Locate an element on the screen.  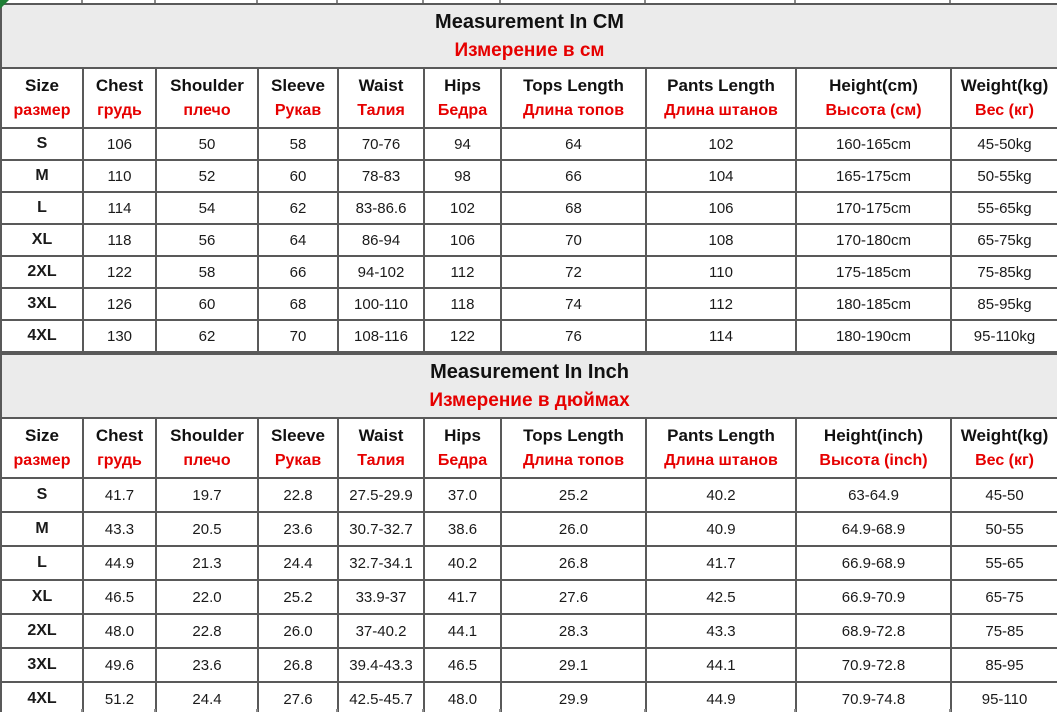
column-header-height-inch: Height(inch) Высота (inch) is located at coordinates (873, 448).